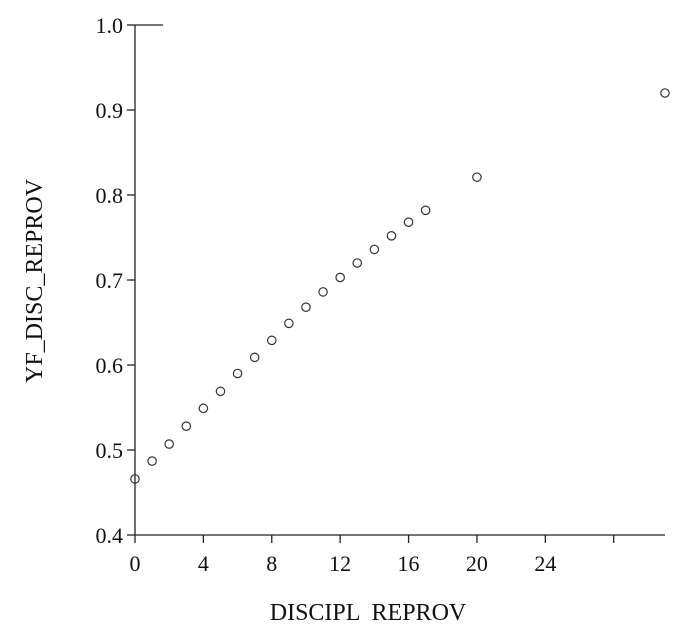  What do you see at coordinates (135, 563) in the screenshot?
I see `x-tick-label: 0` at bounding box center [135, 563].